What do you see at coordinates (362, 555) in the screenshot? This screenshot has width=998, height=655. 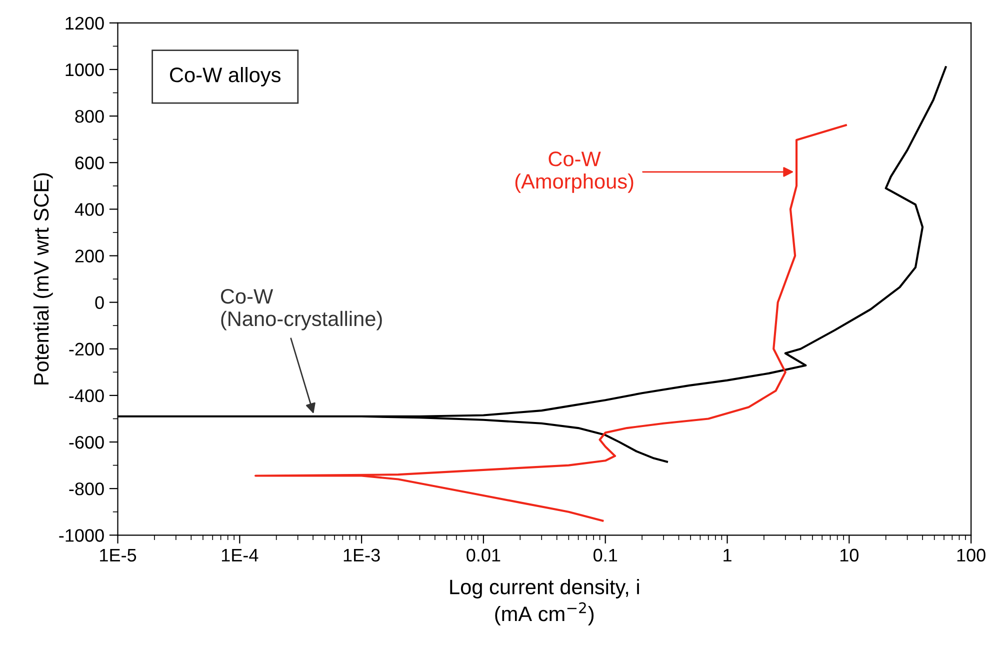 I see `x-tick-label: 1E-3` at bounding box center [362, 555].